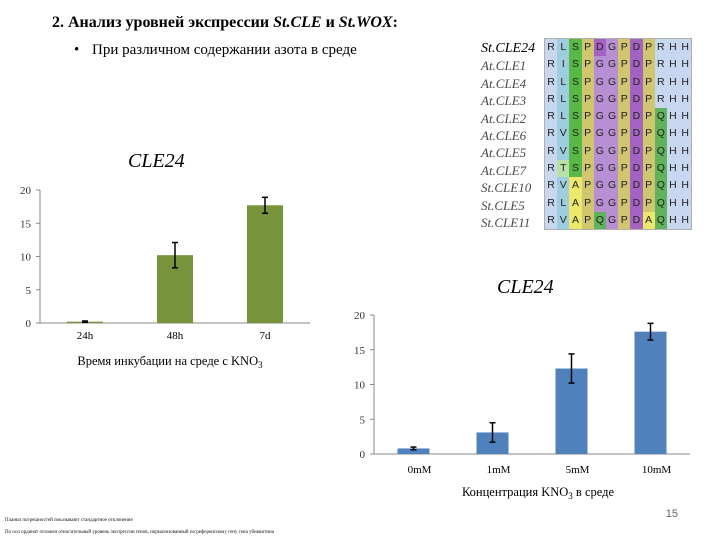 The image size is (720, 540). I want to click on chart1-title: CLE24, so click(156, 161).